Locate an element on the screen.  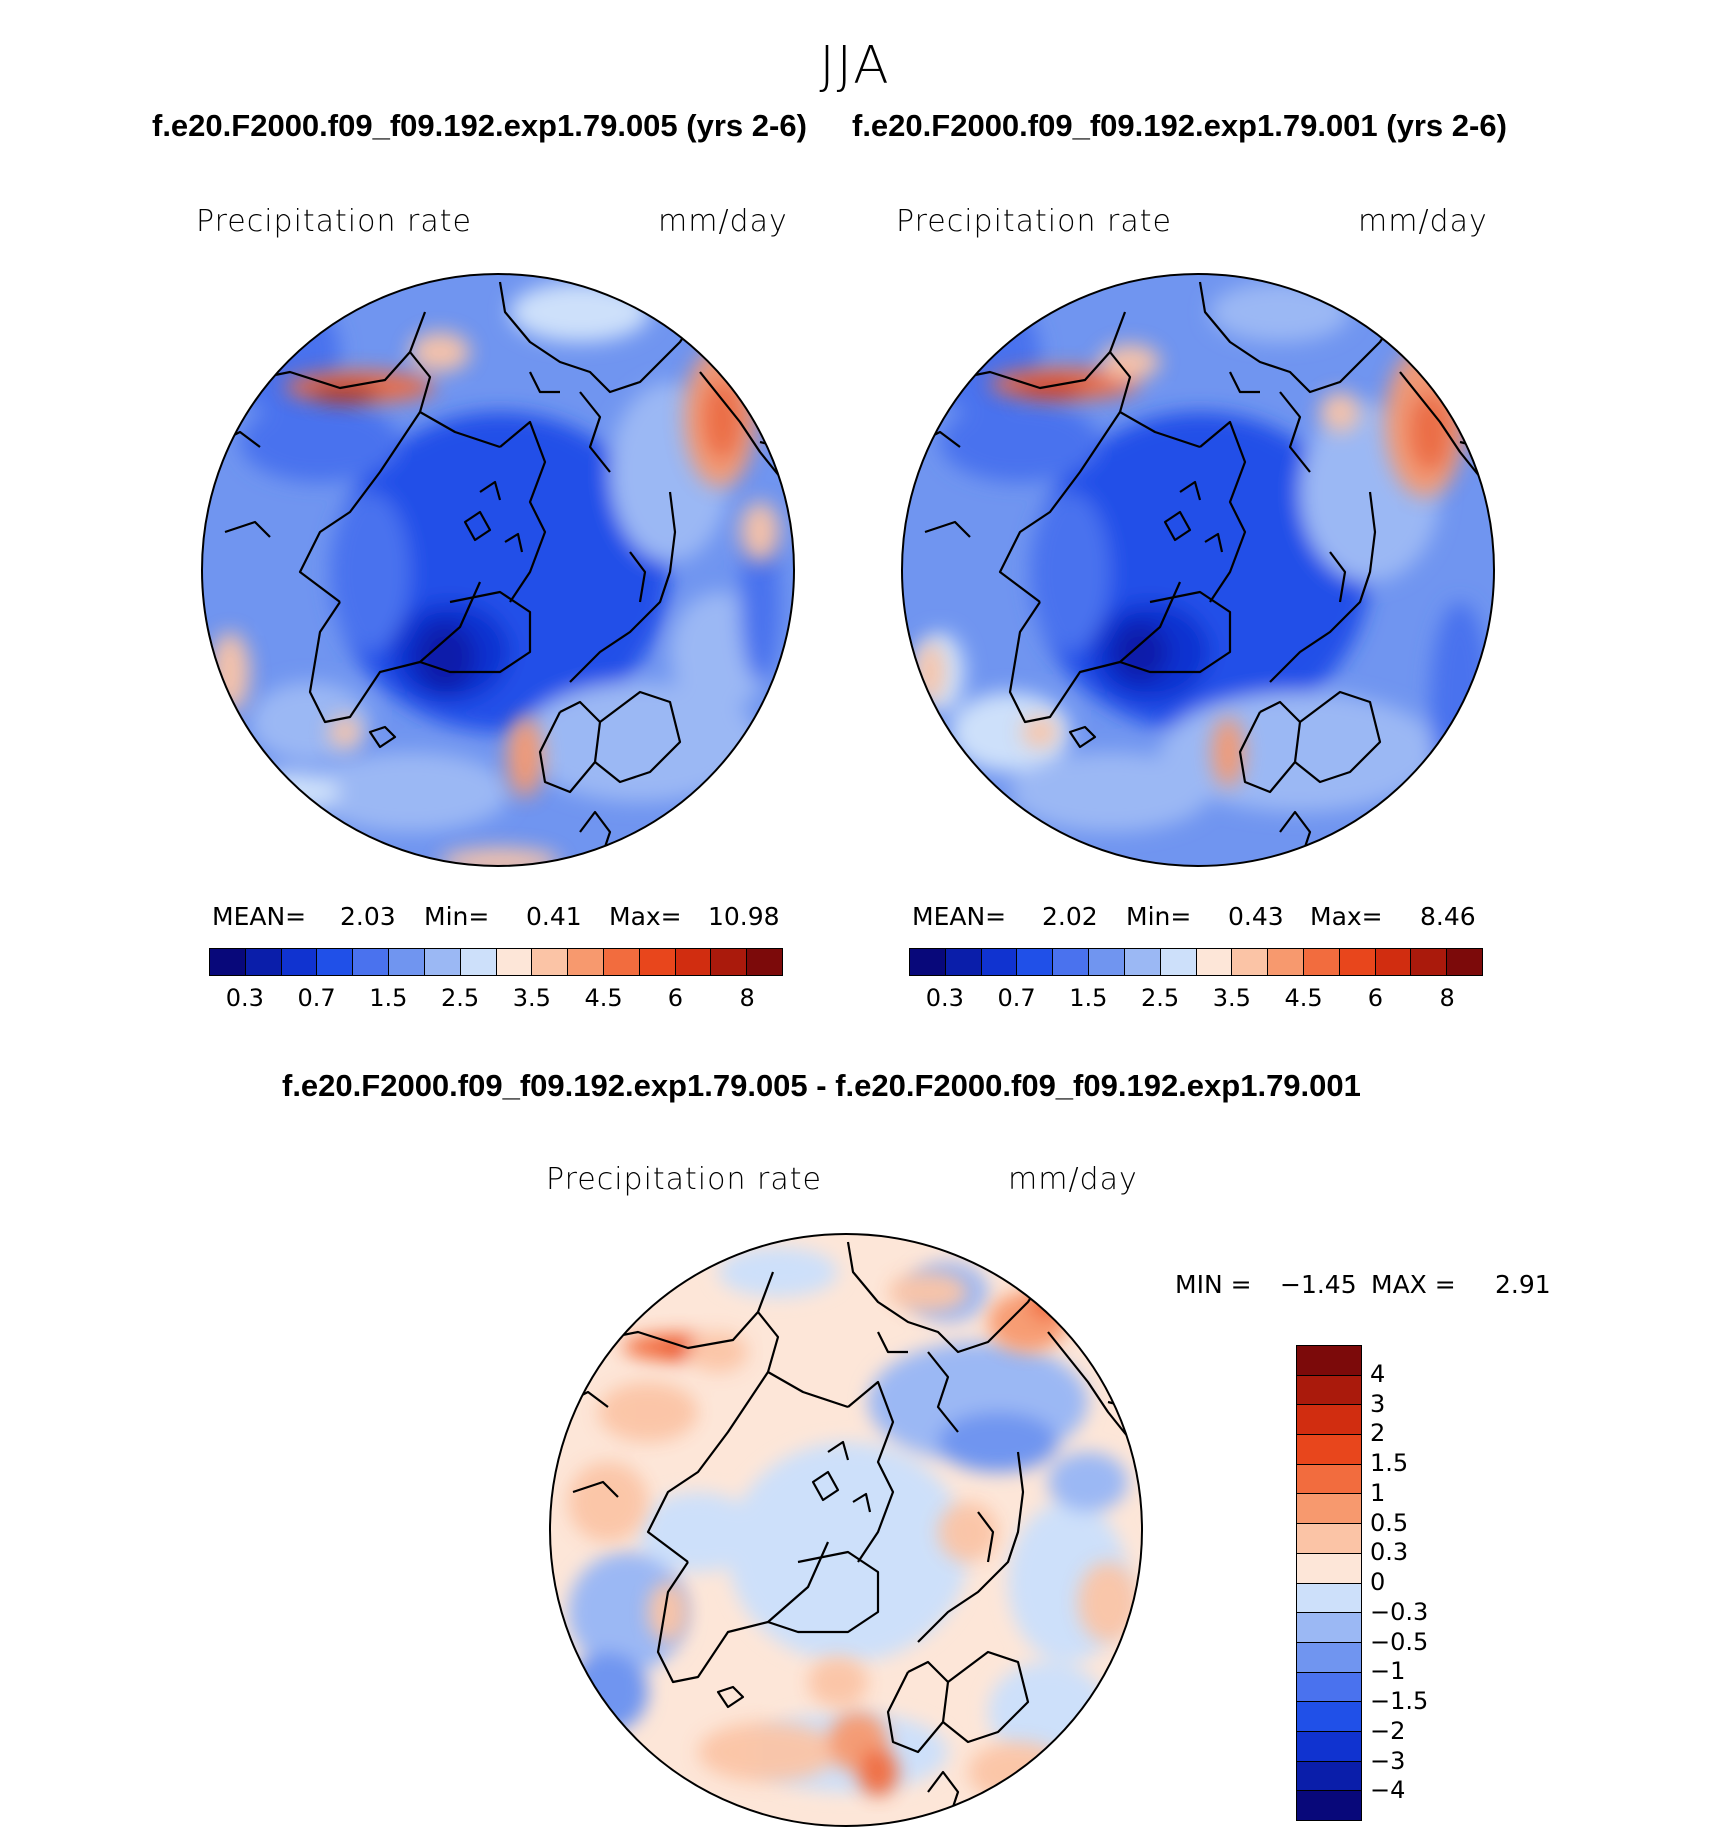
diff-max-value: 2.91 is located at coordinates (1523, 1284).